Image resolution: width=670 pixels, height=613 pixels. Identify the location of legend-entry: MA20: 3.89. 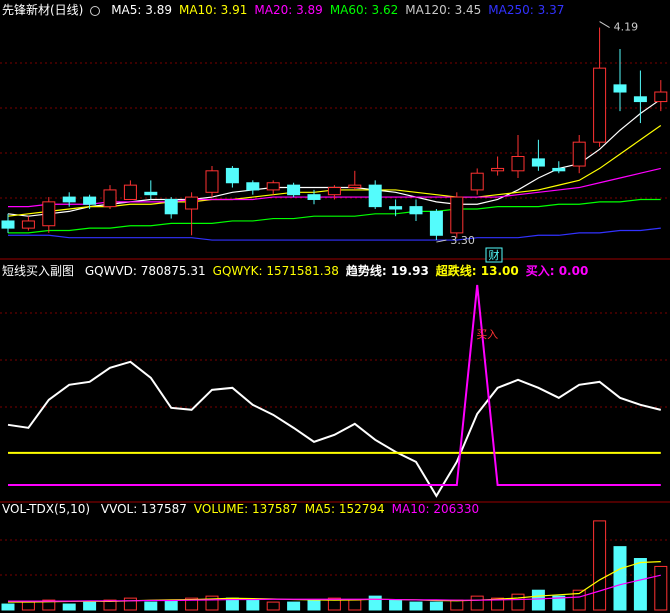
(288, 10).